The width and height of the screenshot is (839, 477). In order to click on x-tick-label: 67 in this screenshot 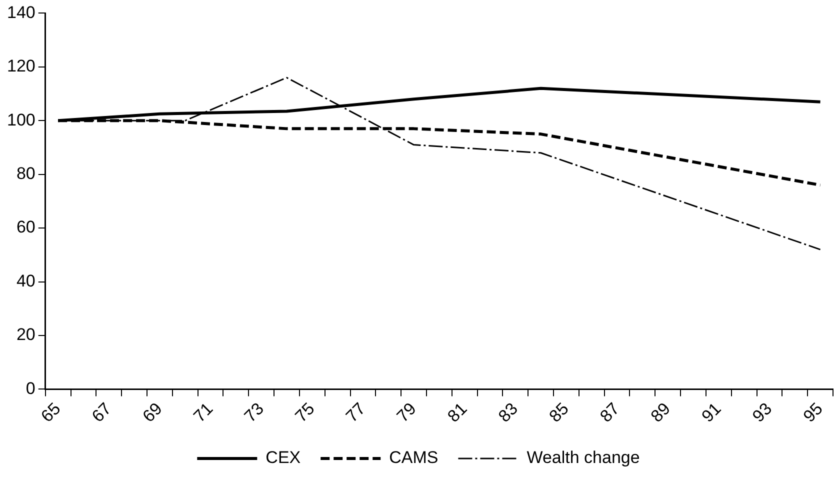, I will do `click(102, 412)`.